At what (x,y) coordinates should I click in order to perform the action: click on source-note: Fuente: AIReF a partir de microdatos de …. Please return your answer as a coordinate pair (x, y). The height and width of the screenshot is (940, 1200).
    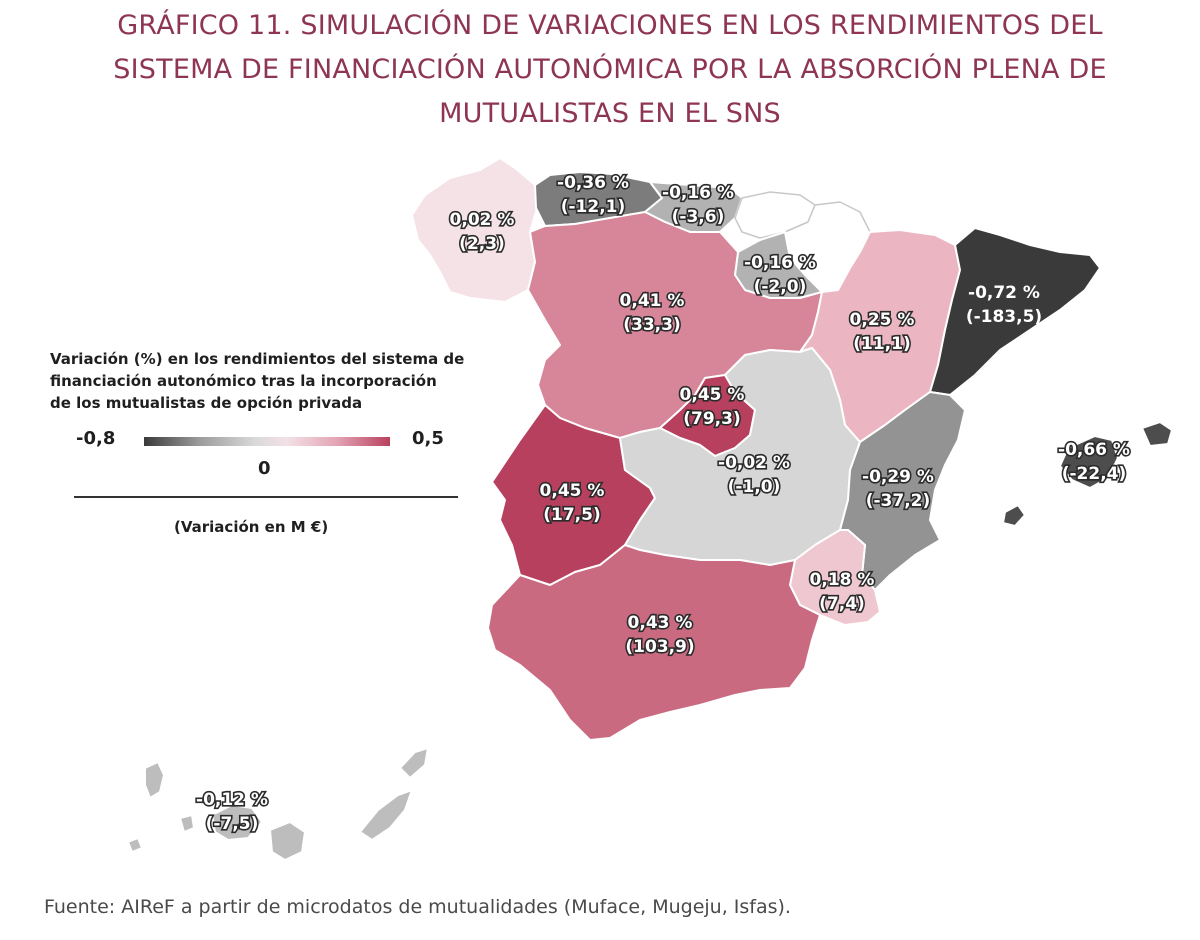
    Looking at the image, I should click on (417, 907).